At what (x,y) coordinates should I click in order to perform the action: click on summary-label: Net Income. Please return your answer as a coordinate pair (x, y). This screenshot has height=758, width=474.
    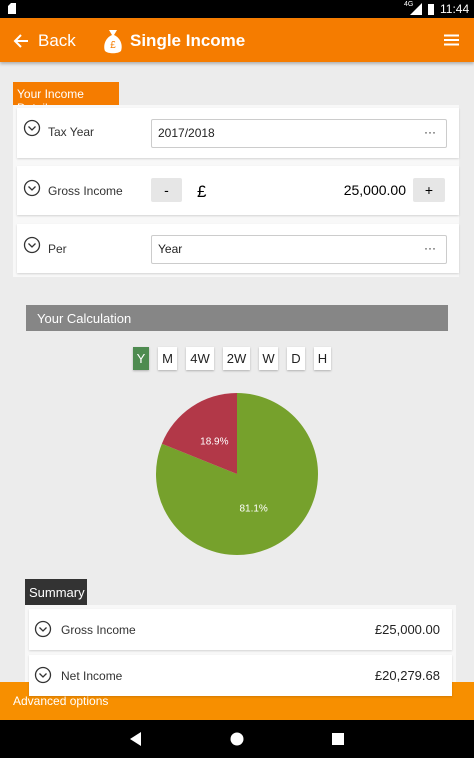
    Looking at the image, I should click on (92, 676).